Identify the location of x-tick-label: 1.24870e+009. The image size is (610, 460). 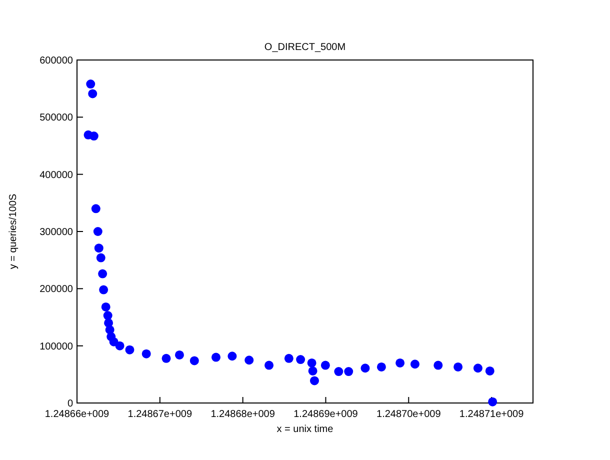
(409, 414).